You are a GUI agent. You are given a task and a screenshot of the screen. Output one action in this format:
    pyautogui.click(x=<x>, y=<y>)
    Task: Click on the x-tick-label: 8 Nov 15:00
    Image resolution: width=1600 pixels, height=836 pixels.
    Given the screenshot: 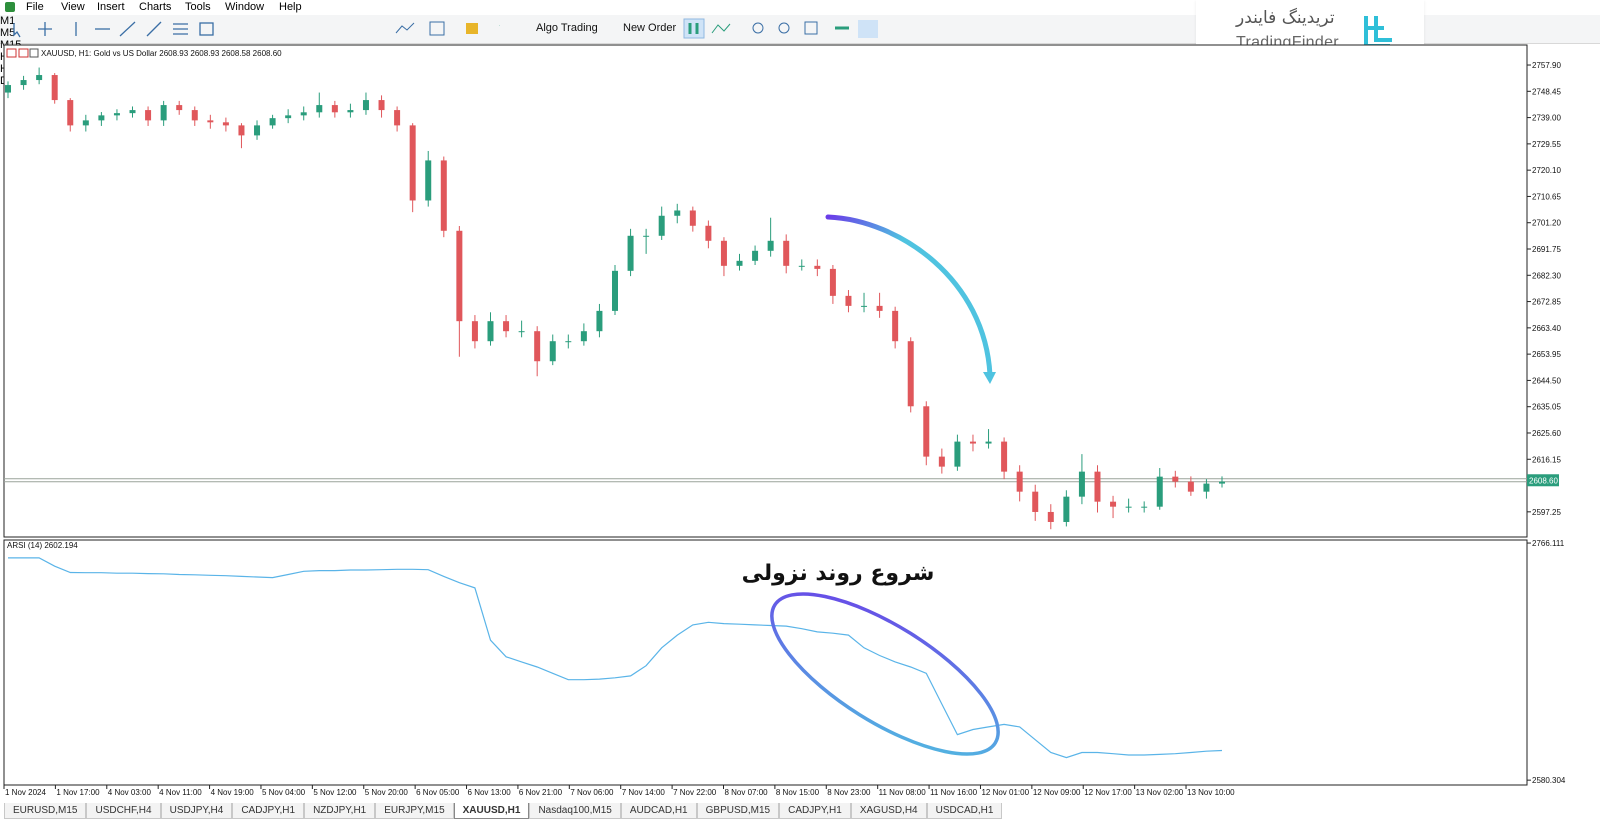 What is the action you would take?
    pyautogui.click(x=798, y=792)
    